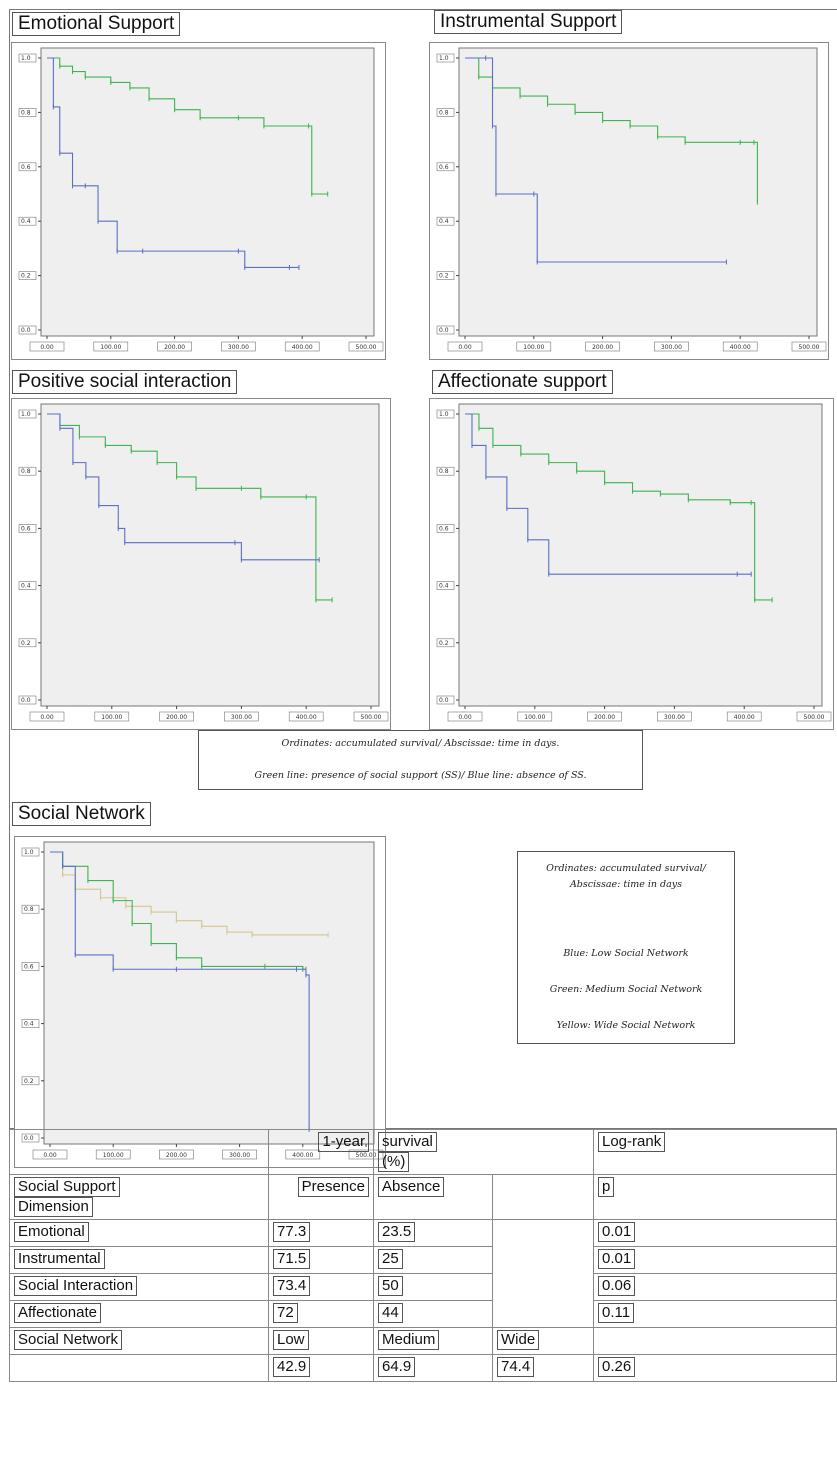 The height and width of the screenshot is (1469, 837). I want to click on row-p: 0.01, so click(617, 1259).